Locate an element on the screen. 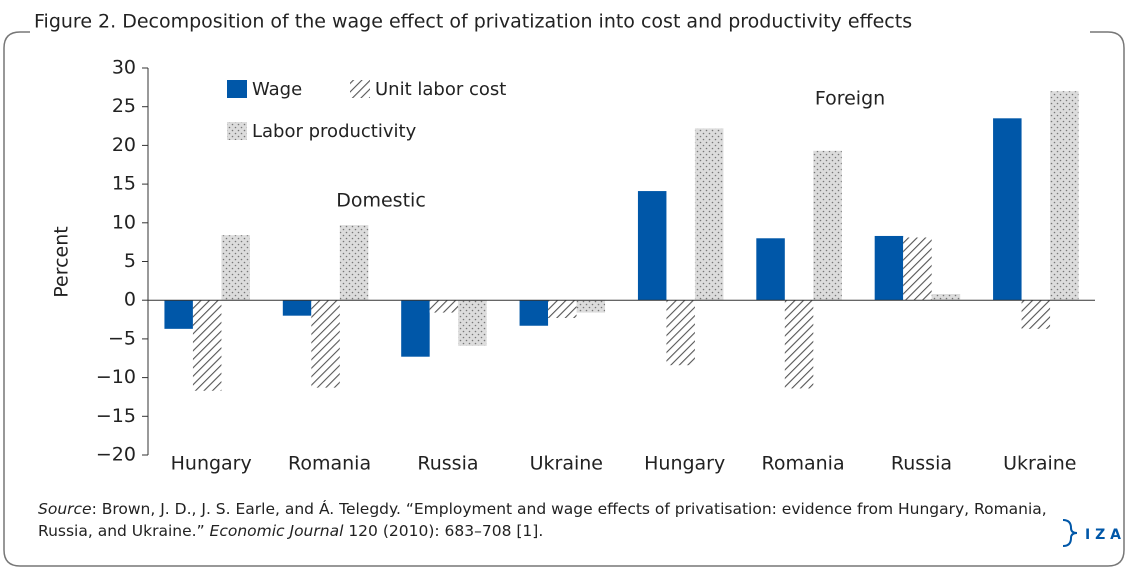 The height and width of the screenshot is (576, 1129). source-label: Source is located at coordinates (65, 509).